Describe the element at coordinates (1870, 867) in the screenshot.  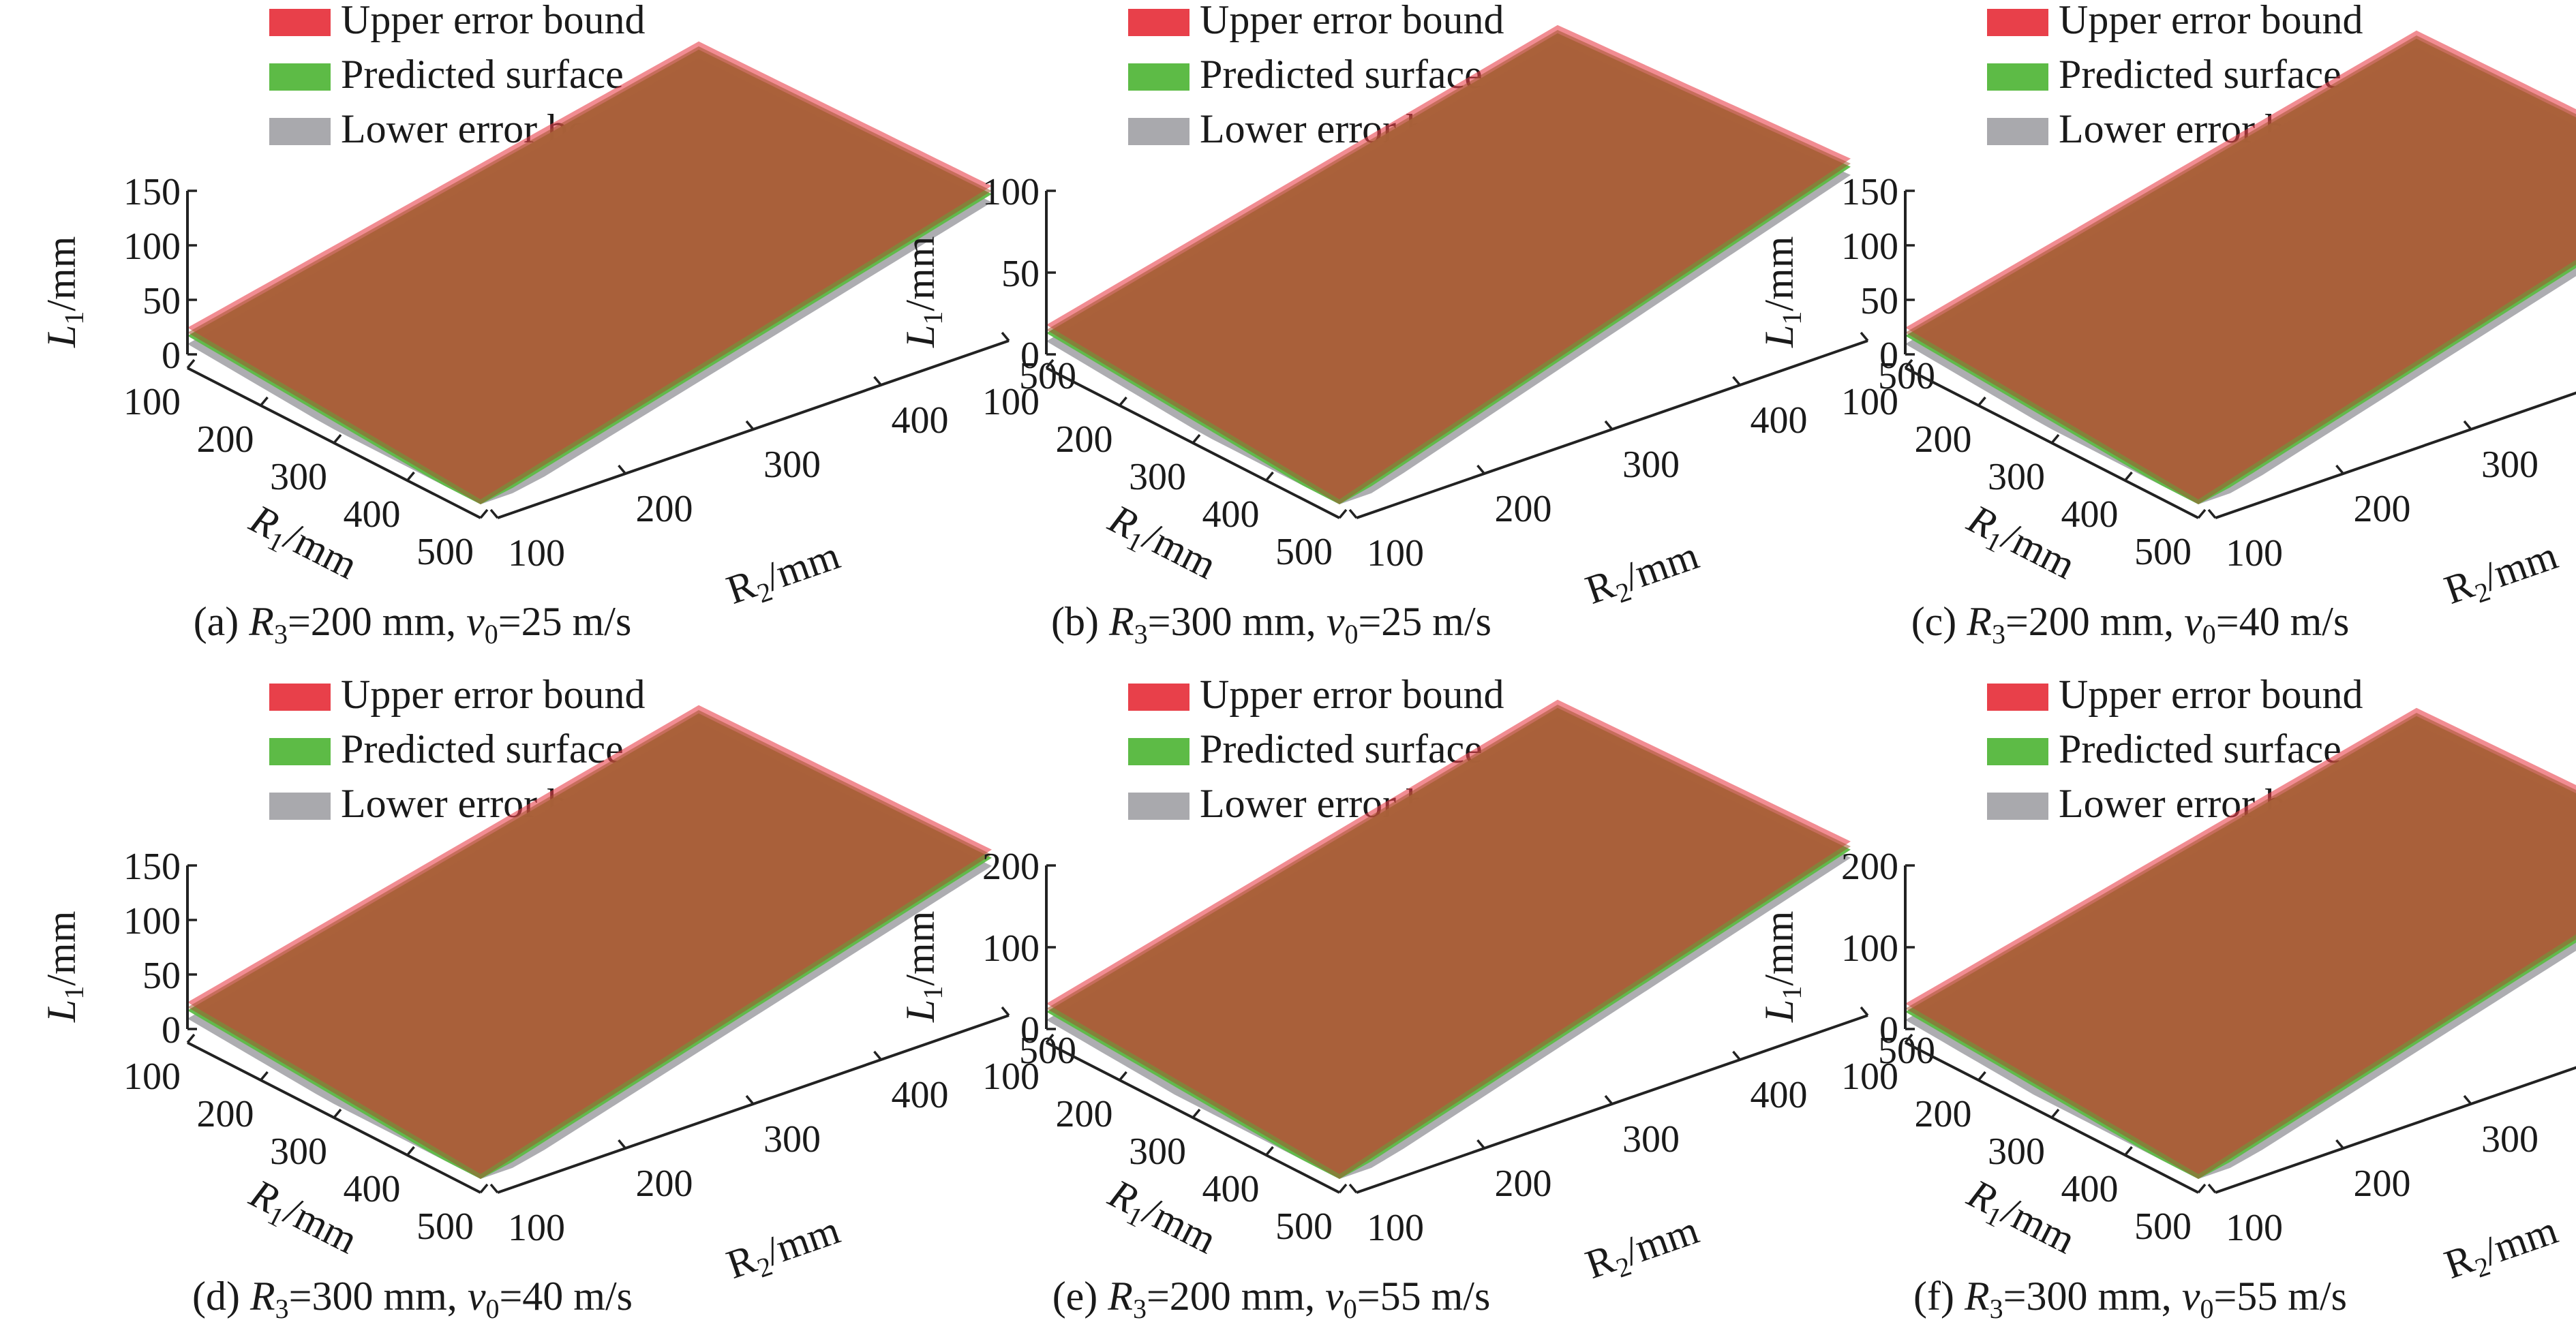
I see `z-tick-label: 200` at that location.